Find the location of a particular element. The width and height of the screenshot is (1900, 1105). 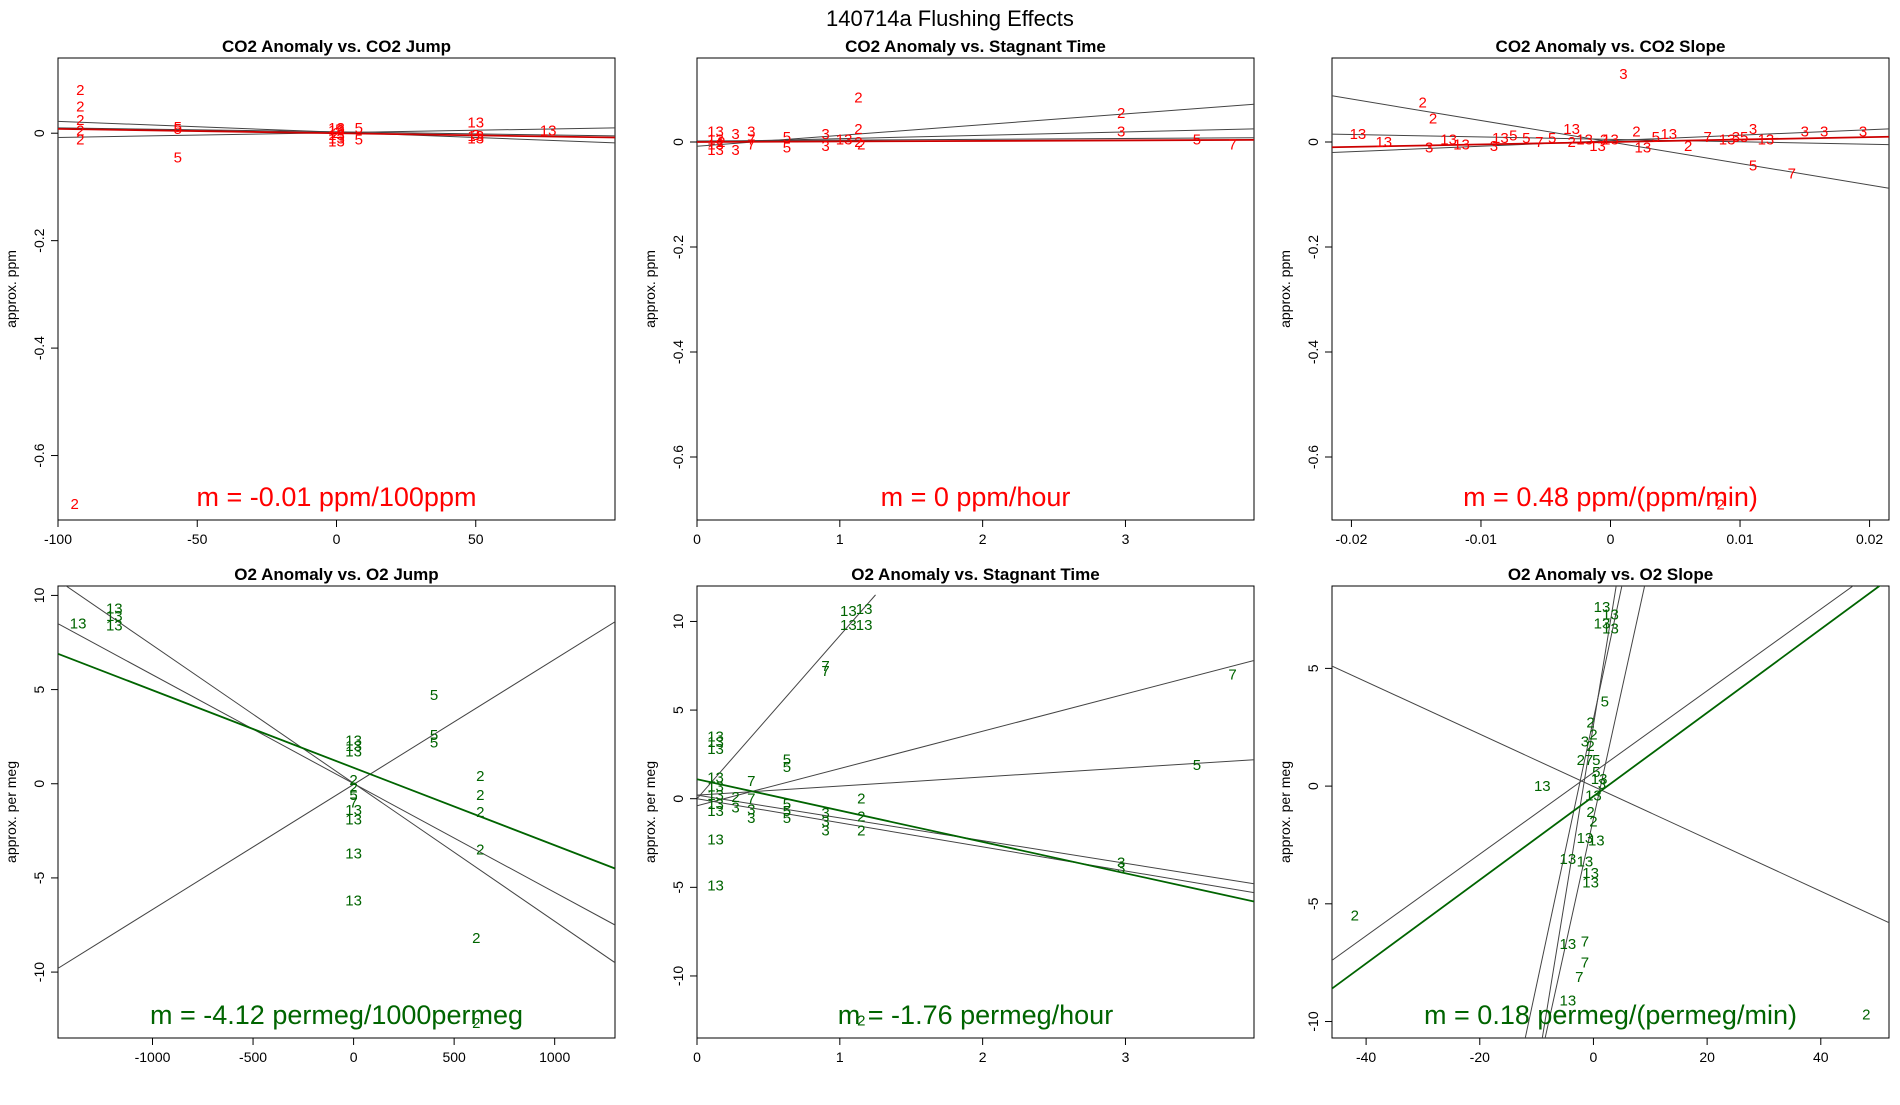

x-tick-label: -500 is located at coordinates (253, 1057).